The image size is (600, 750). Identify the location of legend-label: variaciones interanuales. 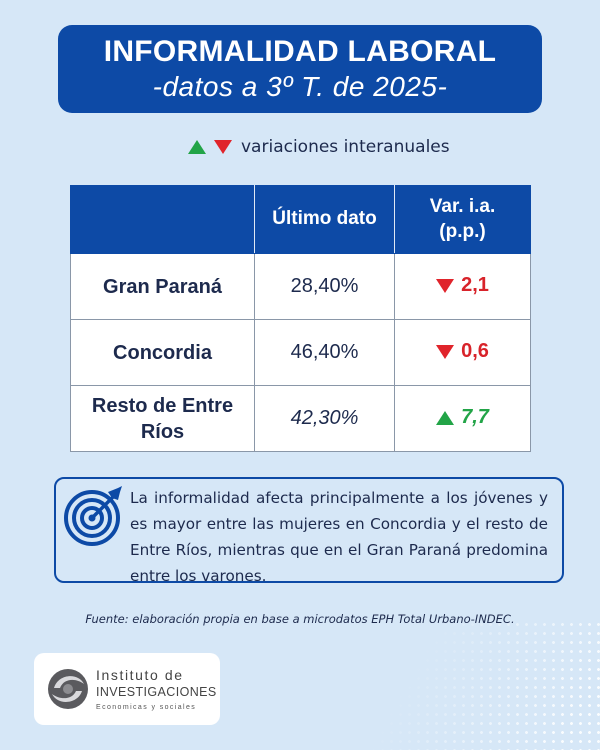
(345, 147).